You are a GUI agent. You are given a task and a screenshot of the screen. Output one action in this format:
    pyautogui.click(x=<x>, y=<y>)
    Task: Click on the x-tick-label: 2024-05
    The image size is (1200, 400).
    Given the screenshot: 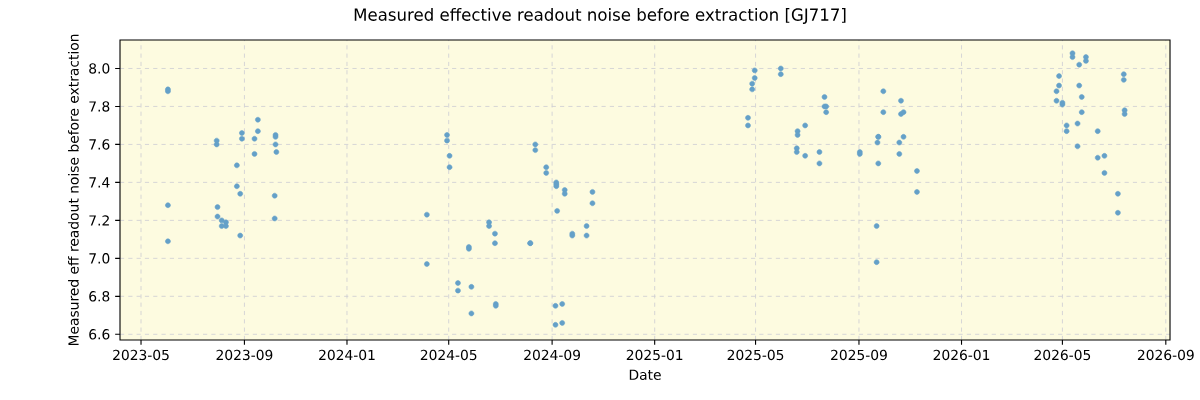 What is the action you would take?
    pyautogui.click(x=448, y=355)
    